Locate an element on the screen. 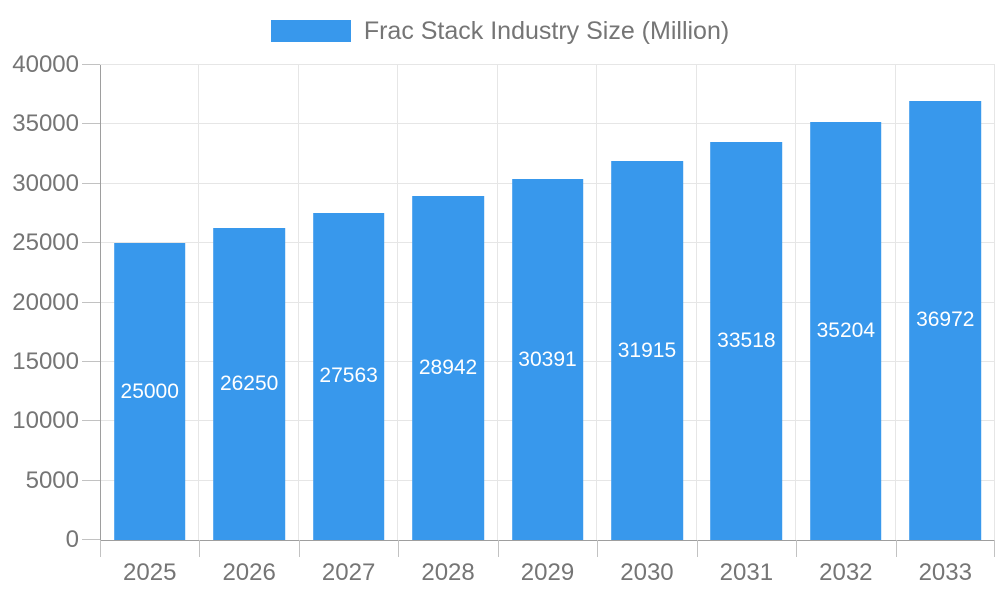 This screenshot has width=1000, height=600. bar-value-label: 36972 is located at coordinates (945, 320).